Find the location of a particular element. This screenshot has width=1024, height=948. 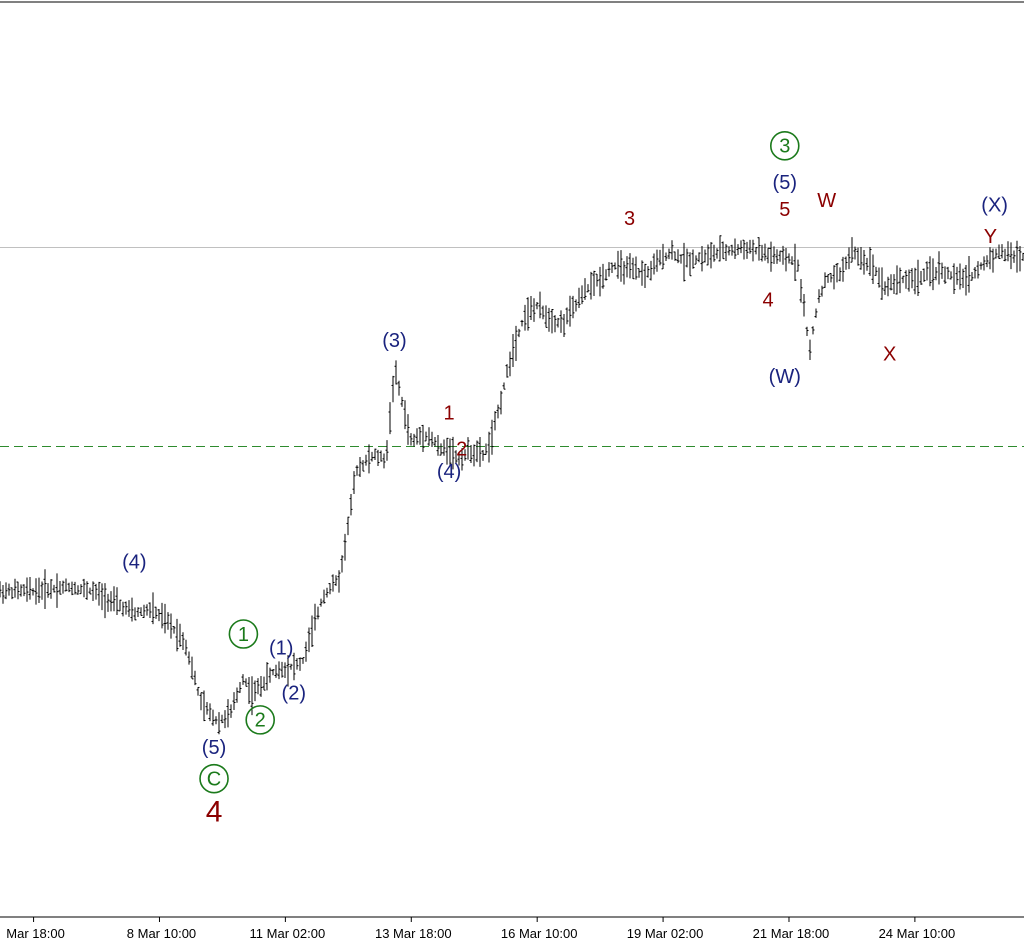

wave-circle is located at coordinates (260, 720).